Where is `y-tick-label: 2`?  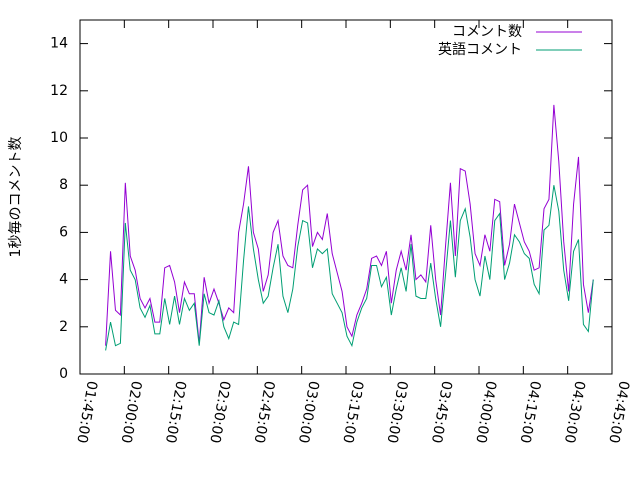
y-tick-label: 2 is located at coordinates (63, 327).